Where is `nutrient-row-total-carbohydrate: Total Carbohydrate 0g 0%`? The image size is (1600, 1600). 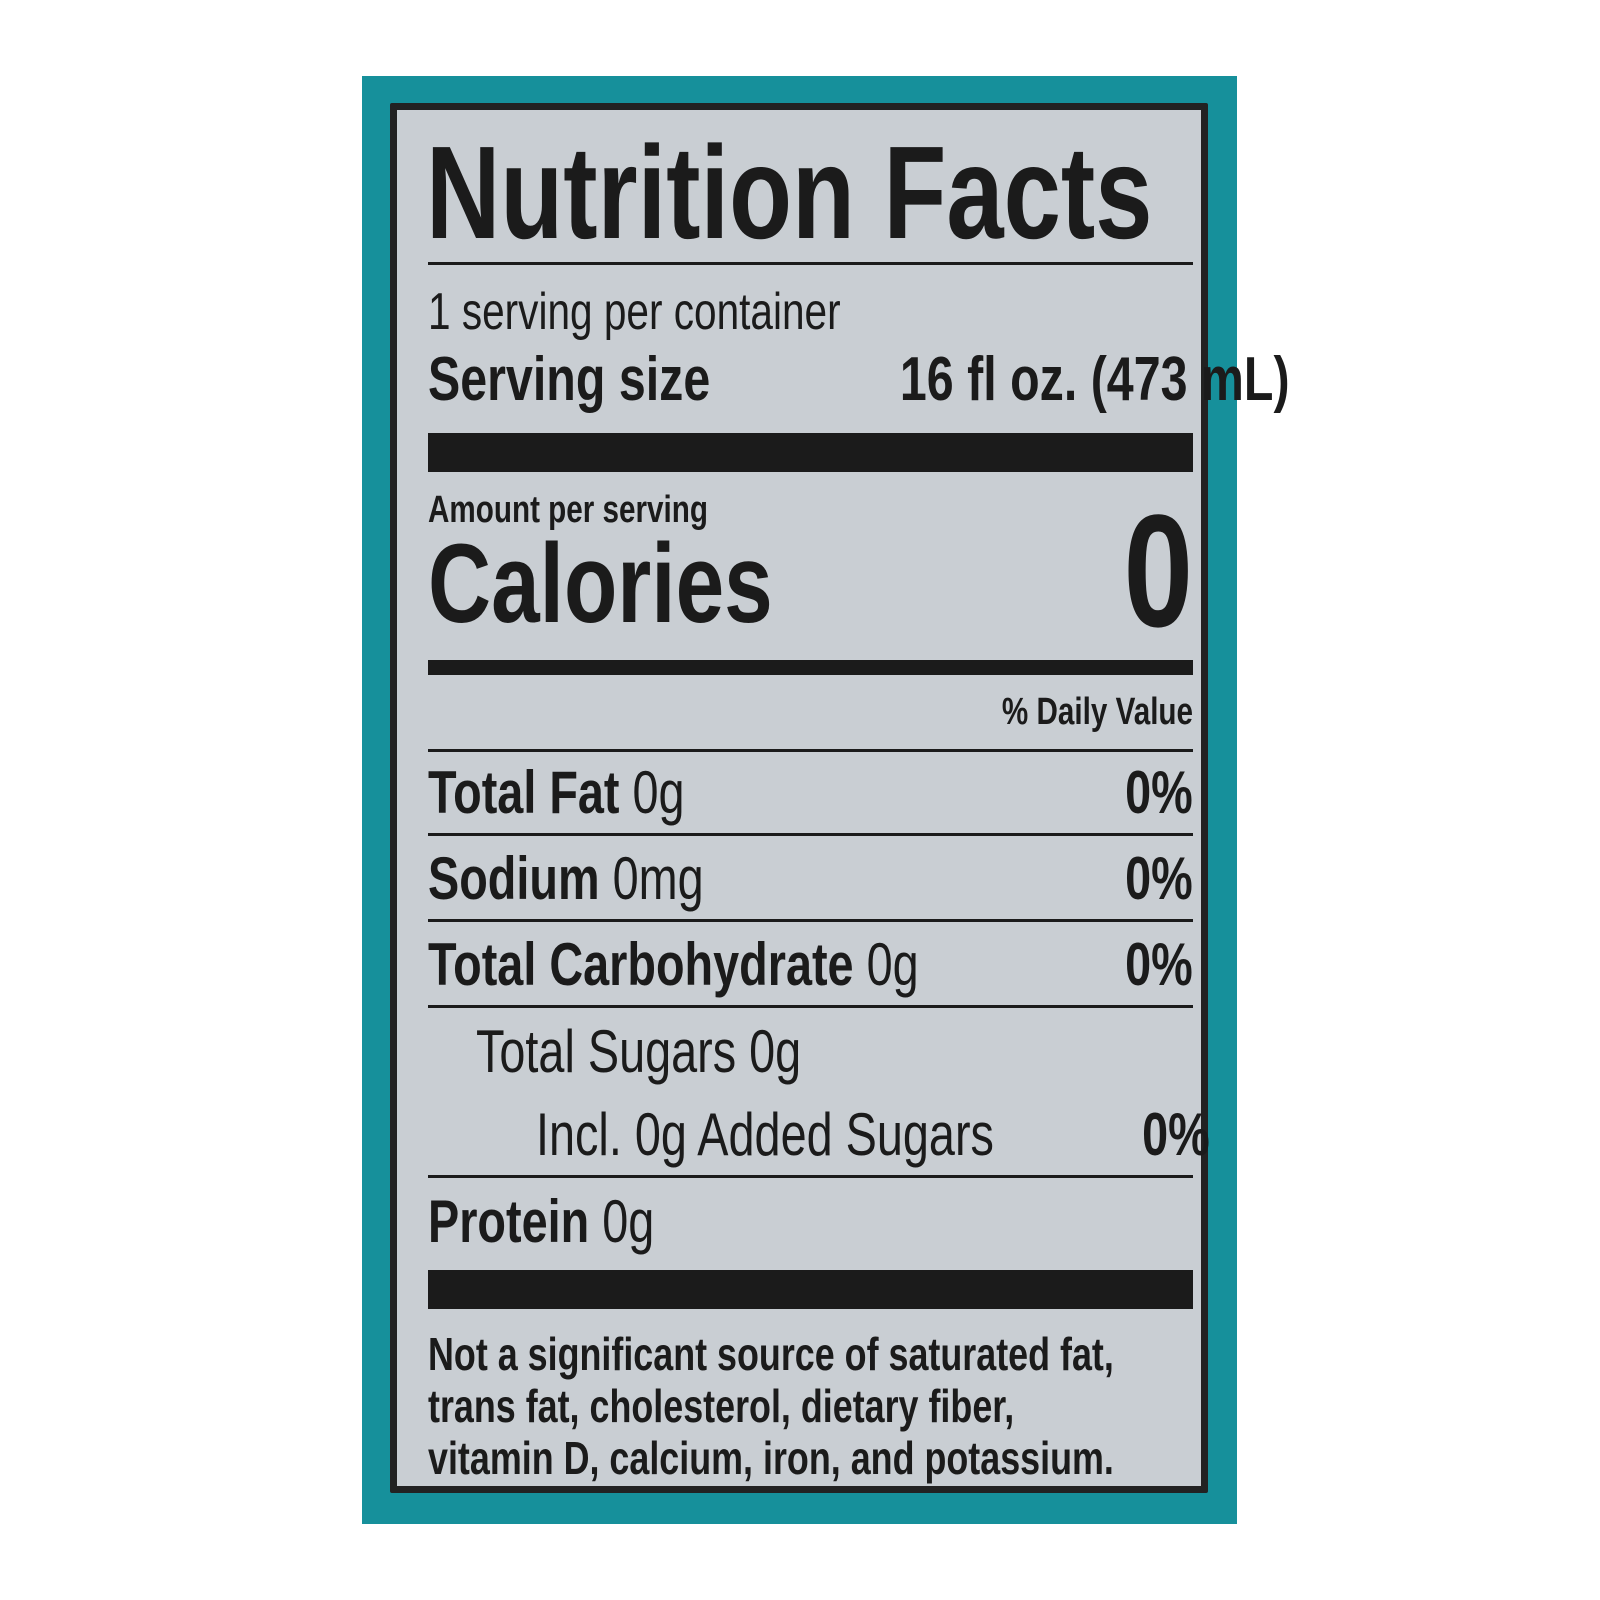 nutrient-row-total-carbohydrate: Total Carbohydrate 0g 0% is located at coordinates (810, 966).